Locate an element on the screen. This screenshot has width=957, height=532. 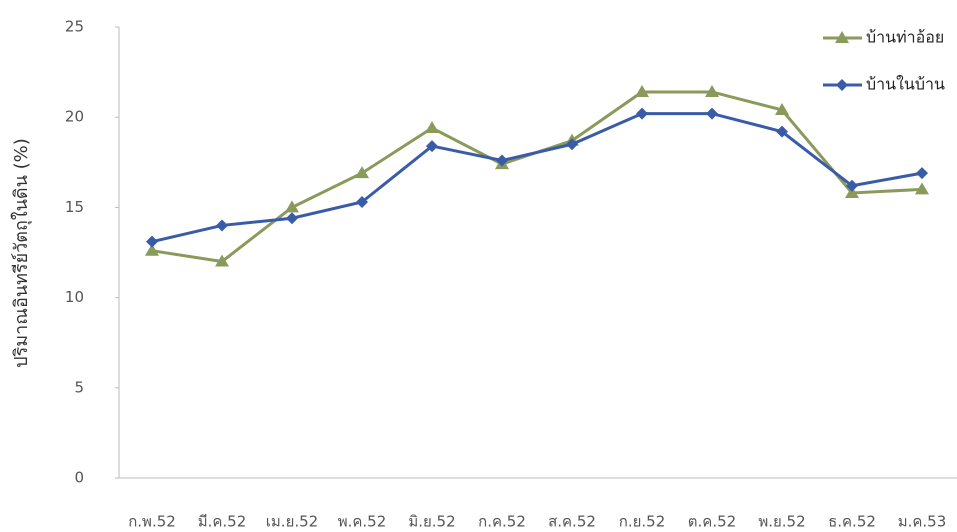
x-tick-label: มี.ค.52 is located at coordinates (222, 522).